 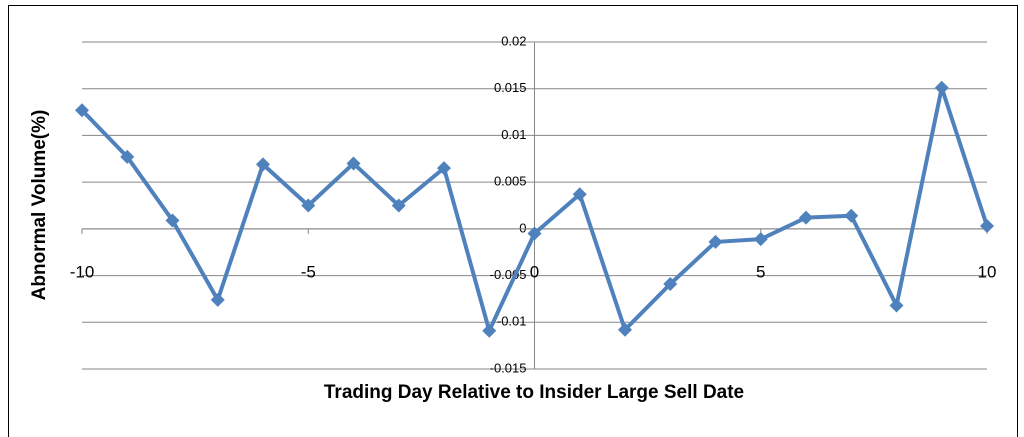 I want to click on y-tick-label: 0.02, so click(x=513, y=40).